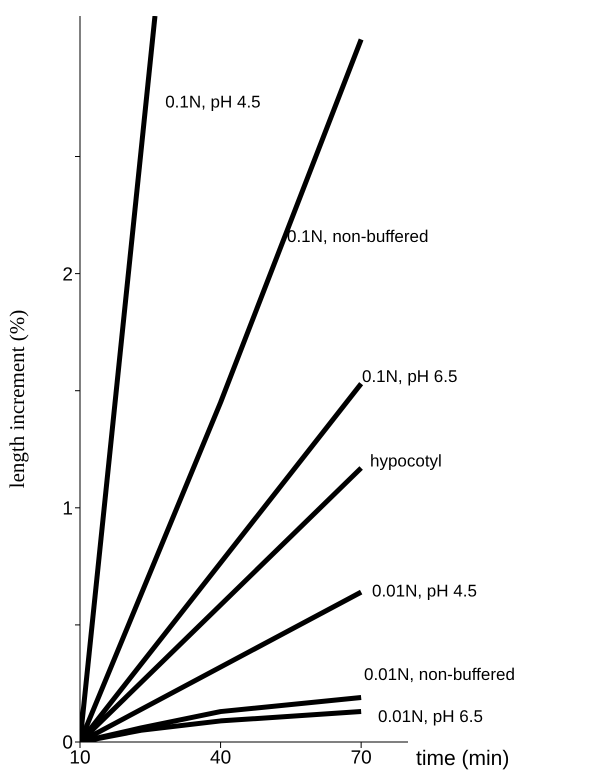 The height and width of the screenshot is (779, 590). I want to click on series-label: 0.01N, pH 4.5, so click(424, 591).